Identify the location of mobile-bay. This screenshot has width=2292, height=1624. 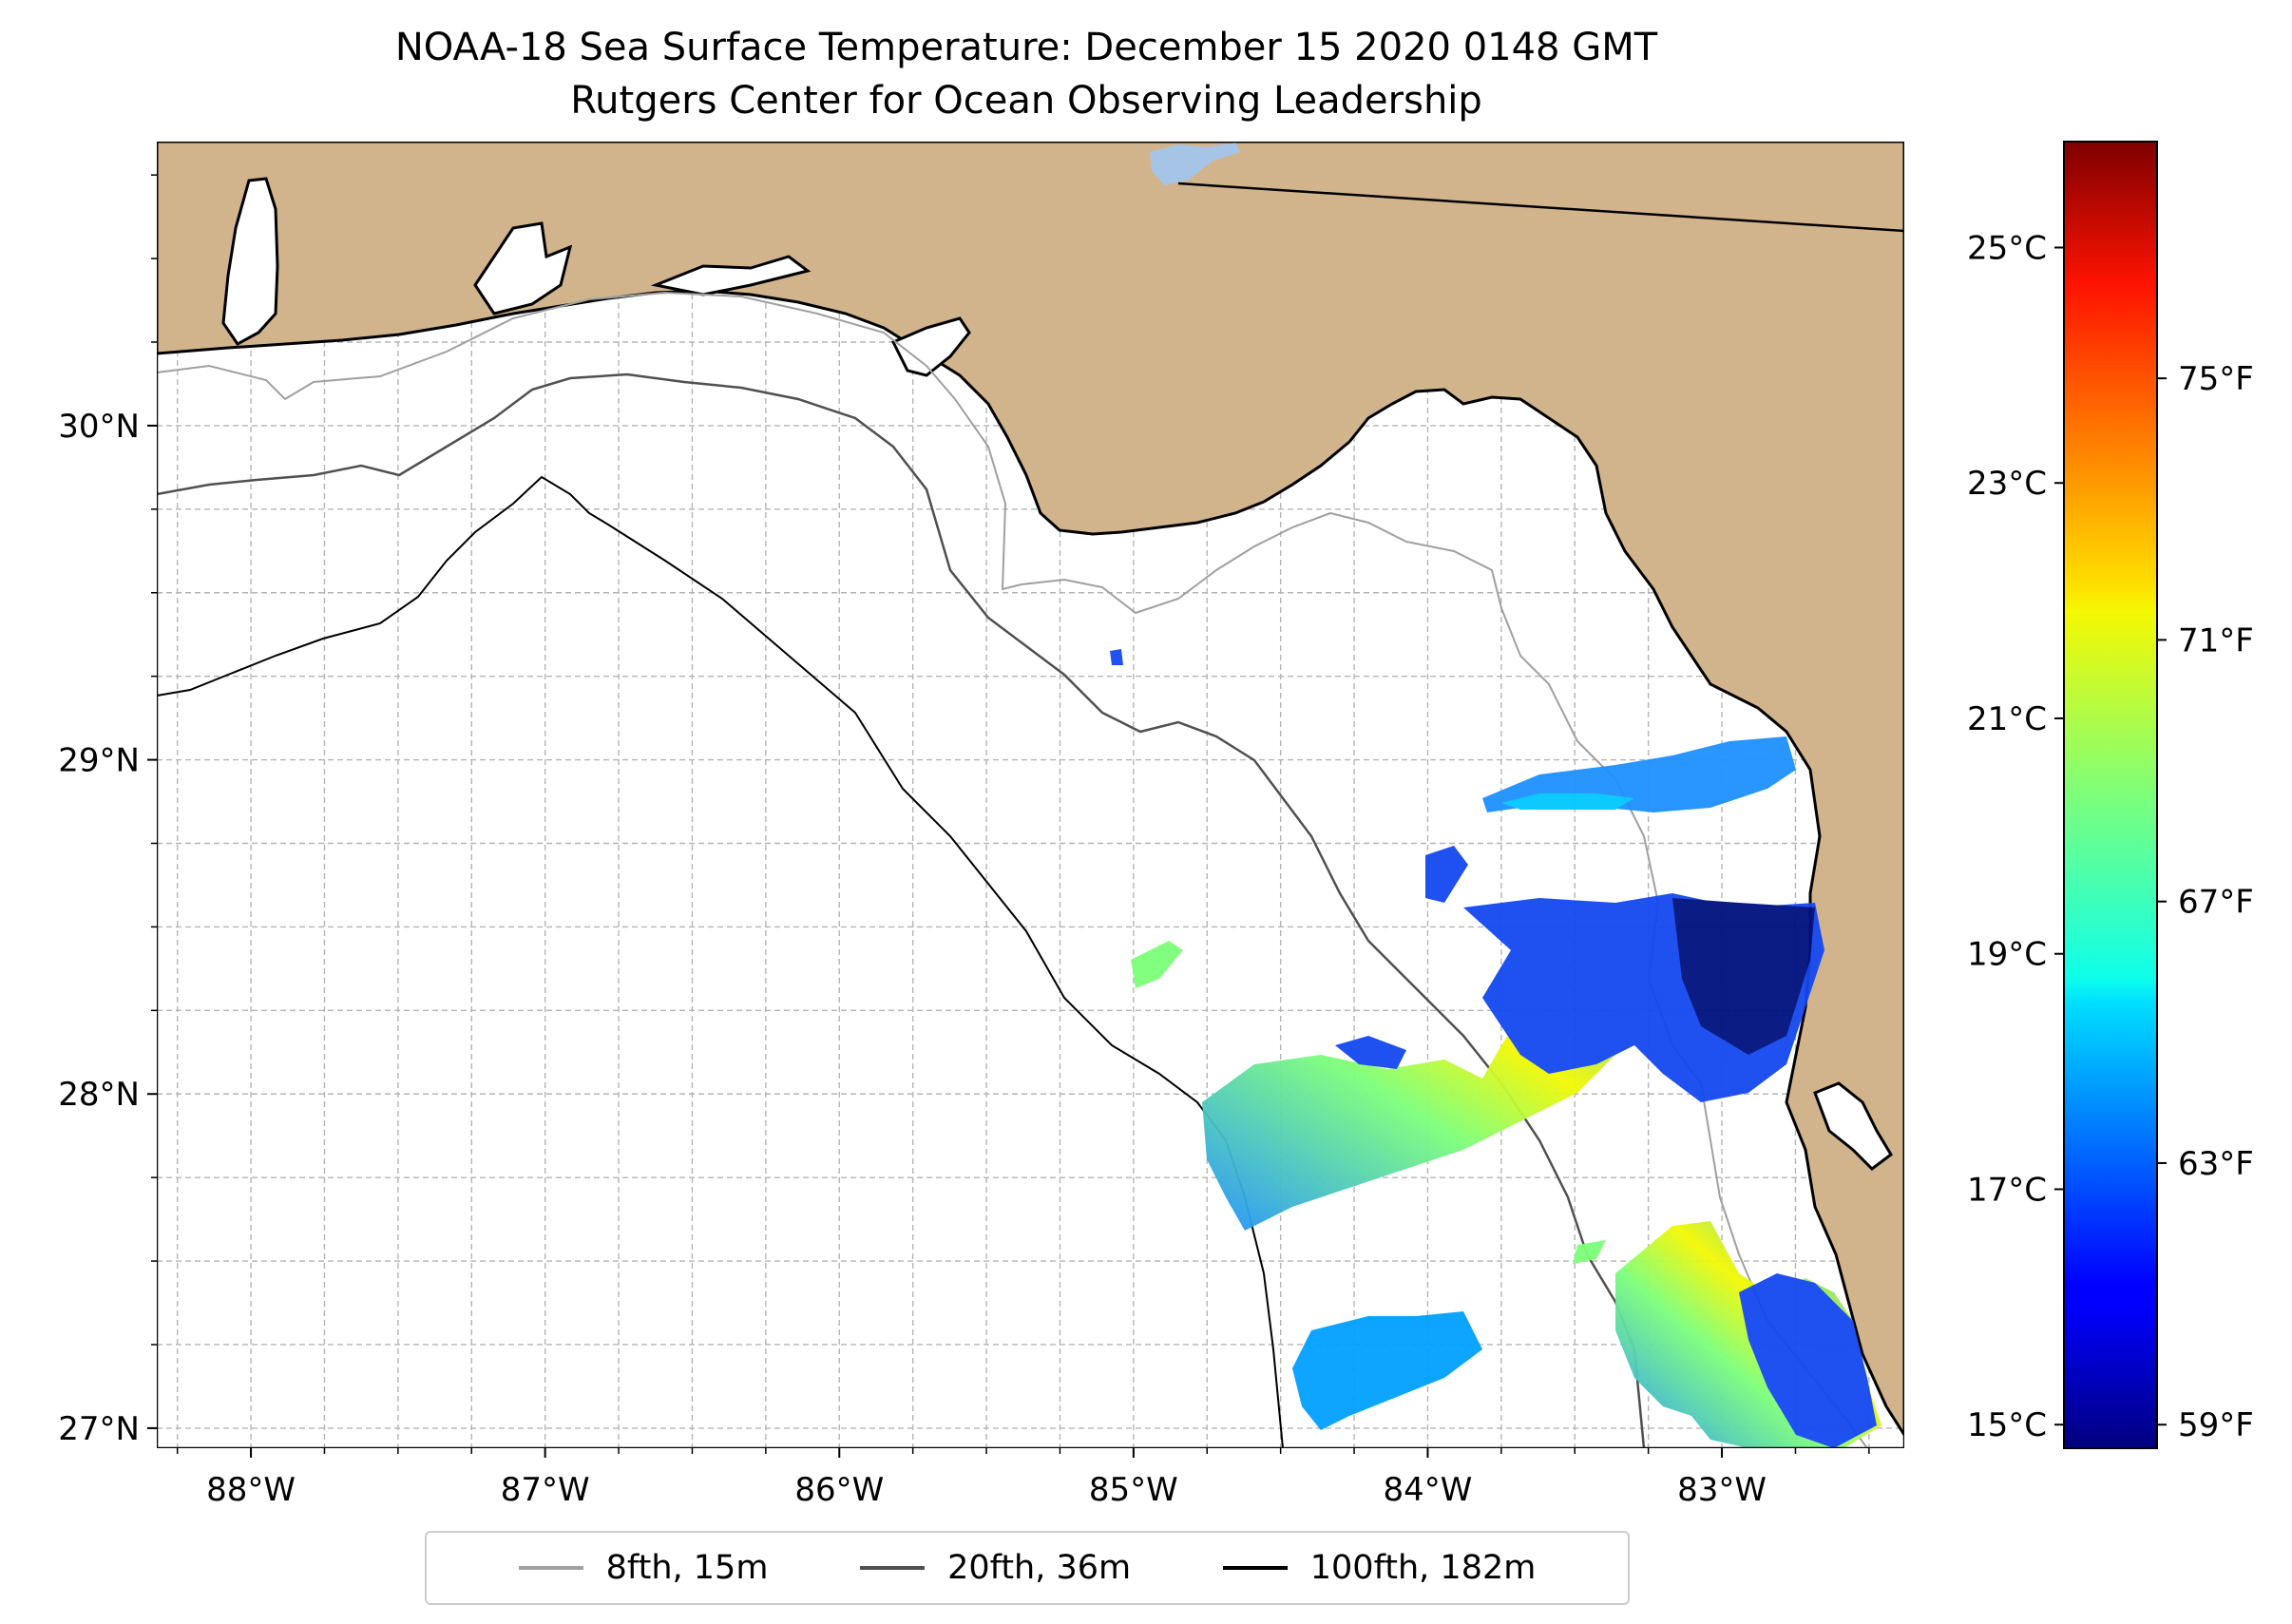
(250, 261).